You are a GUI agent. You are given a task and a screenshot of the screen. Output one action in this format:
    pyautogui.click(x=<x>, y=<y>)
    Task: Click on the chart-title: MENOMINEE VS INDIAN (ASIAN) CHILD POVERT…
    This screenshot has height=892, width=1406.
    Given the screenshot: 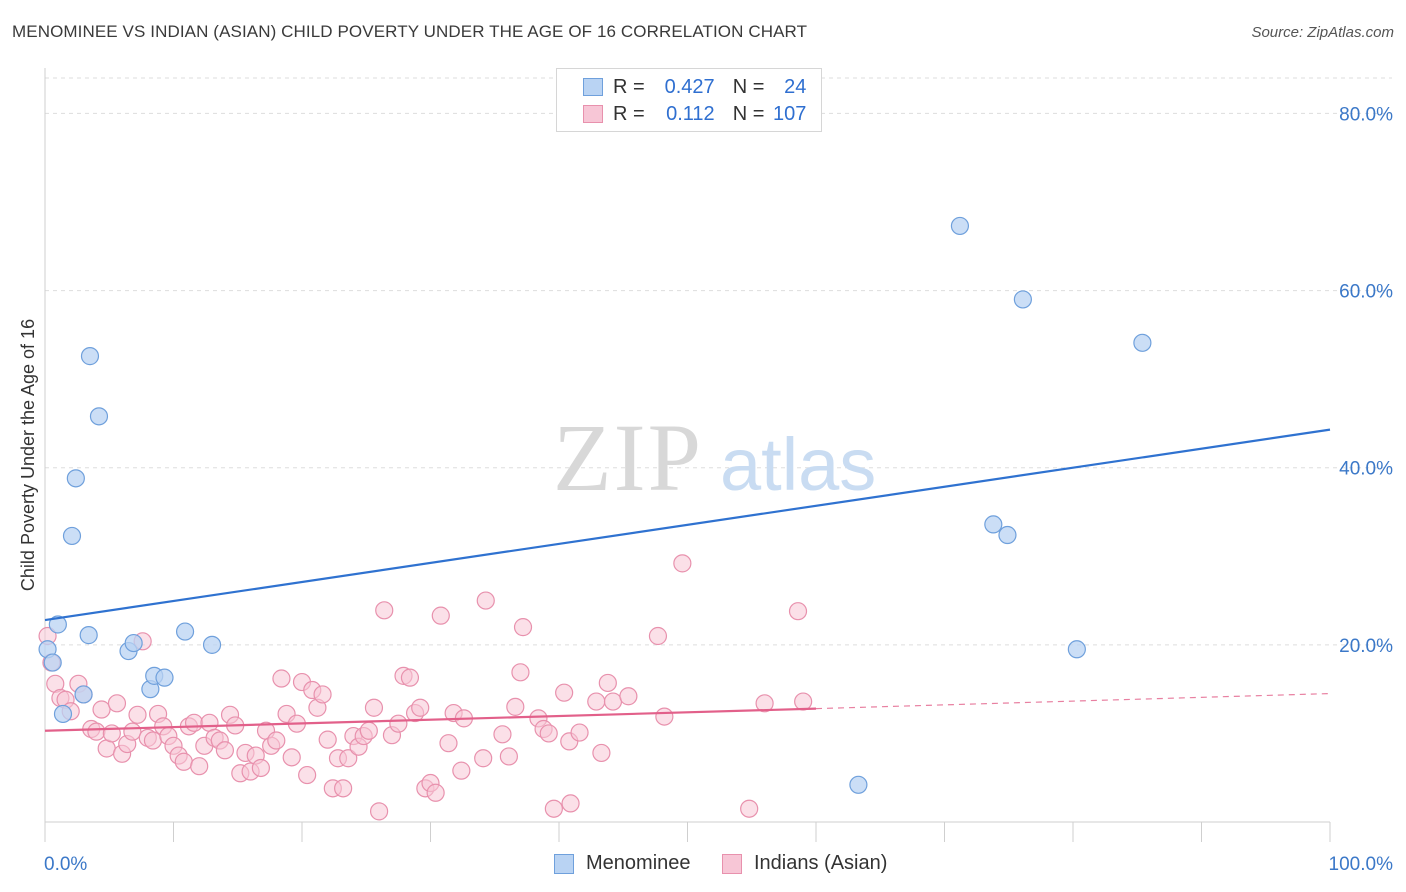 What is the action you would take?
    pyautogui.click(x=410, y=31)
    